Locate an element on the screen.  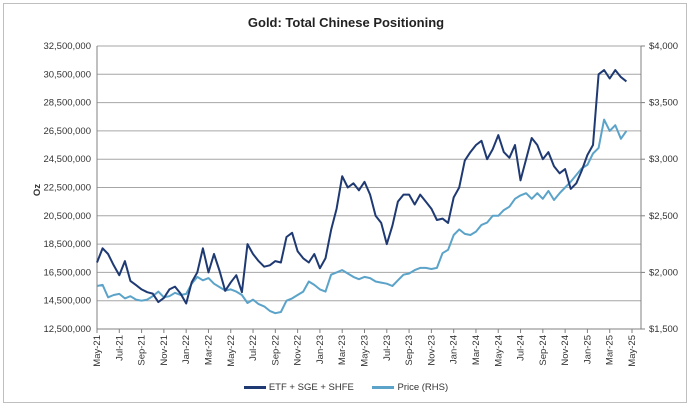
y2-tick-label: $4,000 is located at coordinates (663, 46).